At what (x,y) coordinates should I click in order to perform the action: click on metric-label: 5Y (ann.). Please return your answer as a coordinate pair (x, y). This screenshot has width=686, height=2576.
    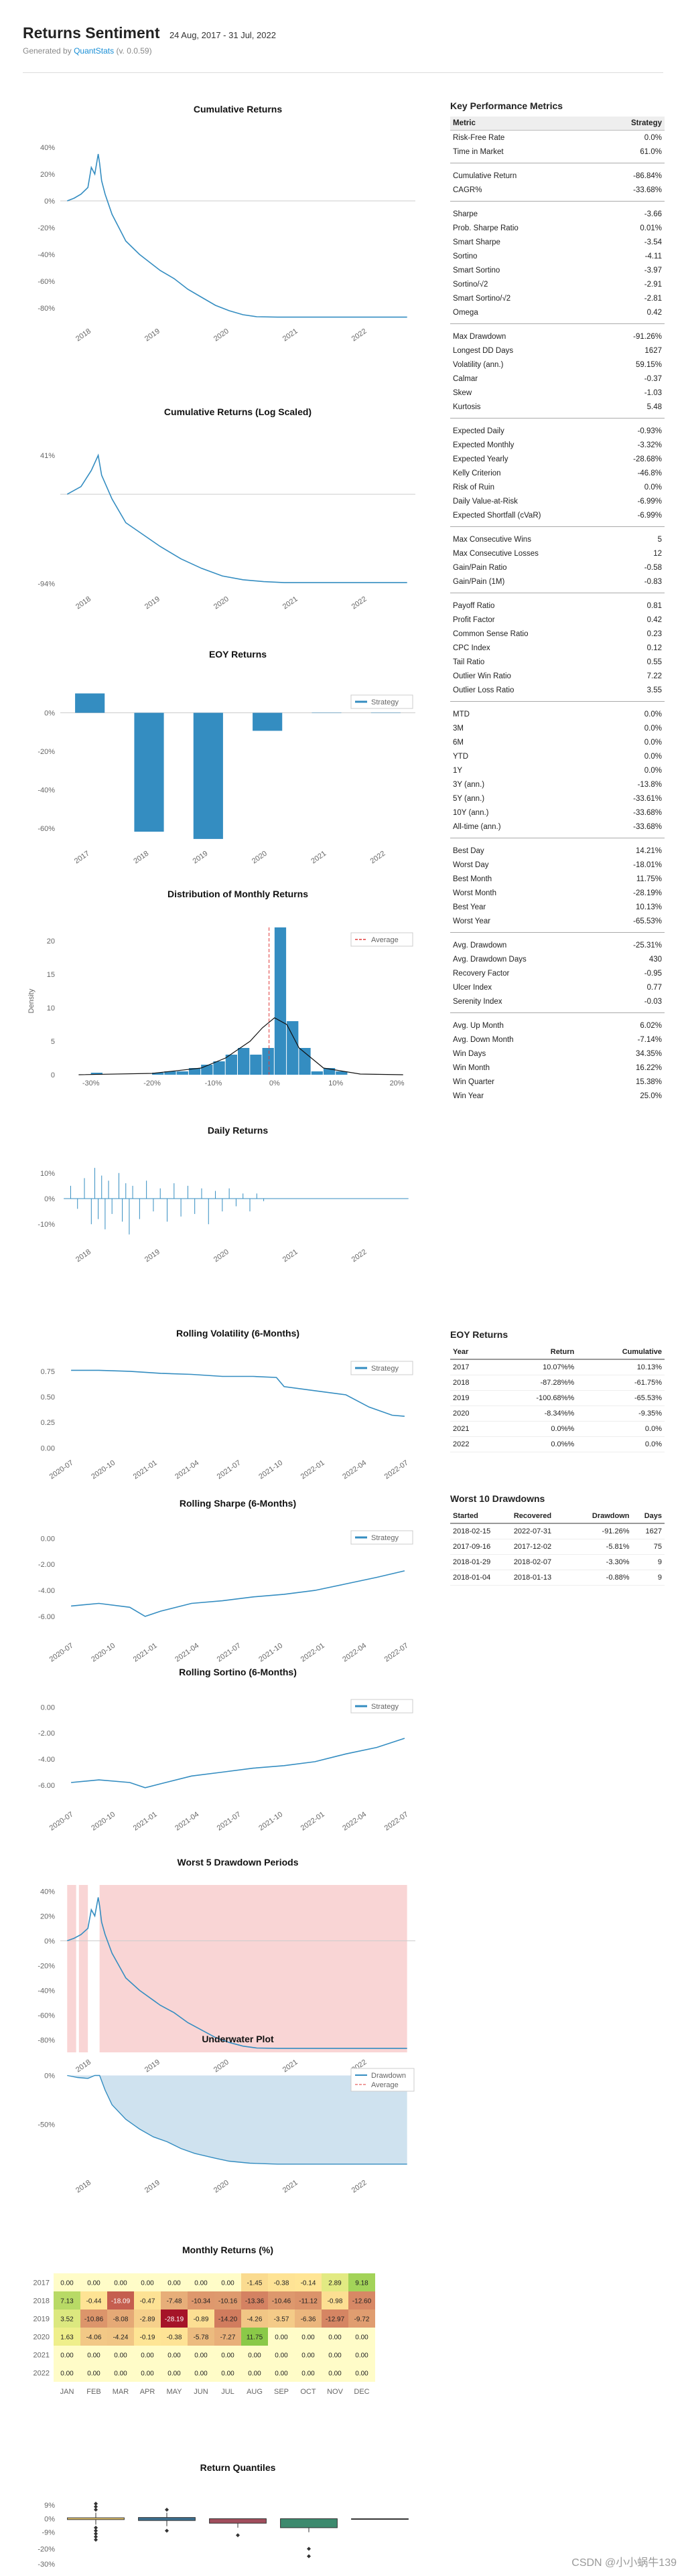
    Looking at the image, I should click on (469, 798).